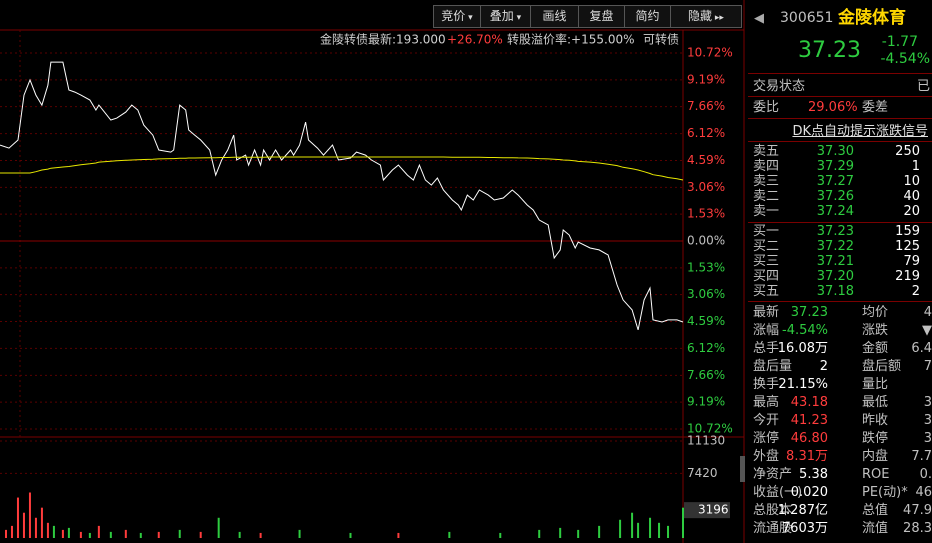 This screenshot has height=543, width=932. I want to click on stat-value: 7603万, so click(804, 528).